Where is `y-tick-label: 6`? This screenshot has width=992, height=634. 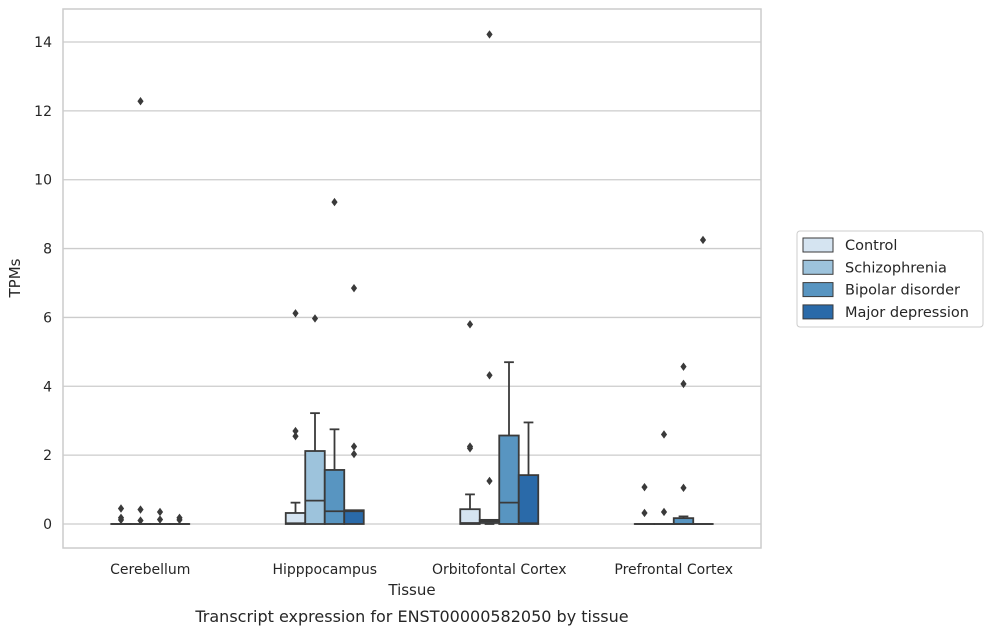
y-tick-label: 6 is located at coordinates (47, 318).